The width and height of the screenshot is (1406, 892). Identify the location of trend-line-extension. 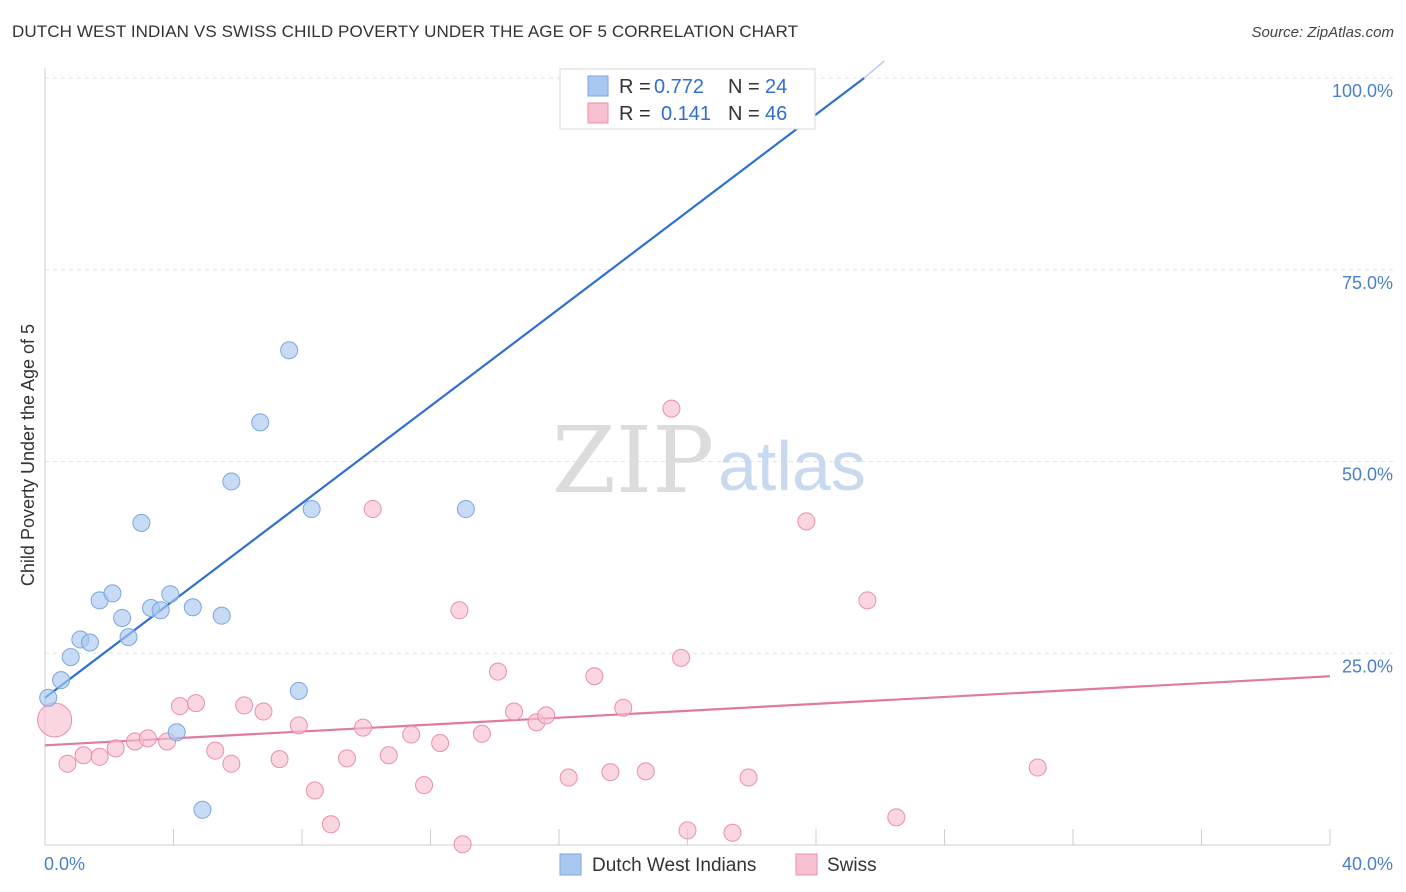
(874, 69).